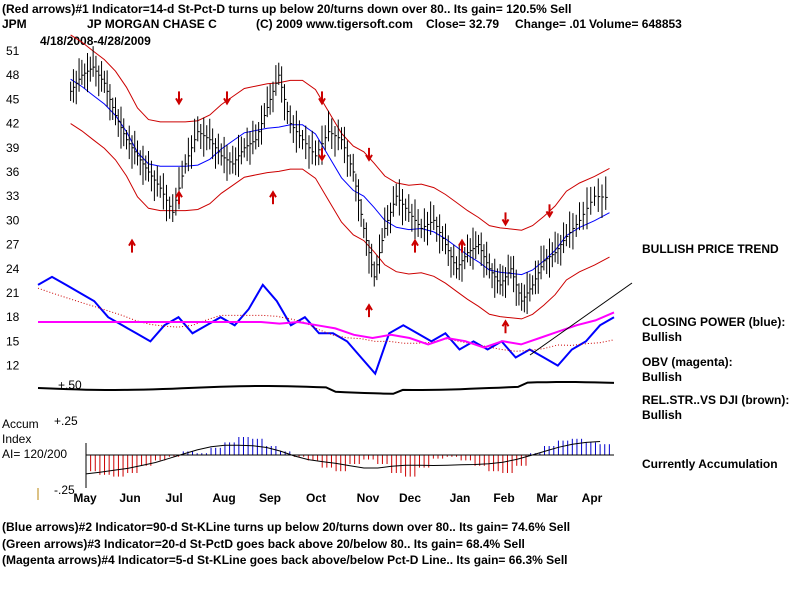 Image resolution: width=800 pixels, height=600 pixels. I want to click on accum-ma-line, so click(343, 458).